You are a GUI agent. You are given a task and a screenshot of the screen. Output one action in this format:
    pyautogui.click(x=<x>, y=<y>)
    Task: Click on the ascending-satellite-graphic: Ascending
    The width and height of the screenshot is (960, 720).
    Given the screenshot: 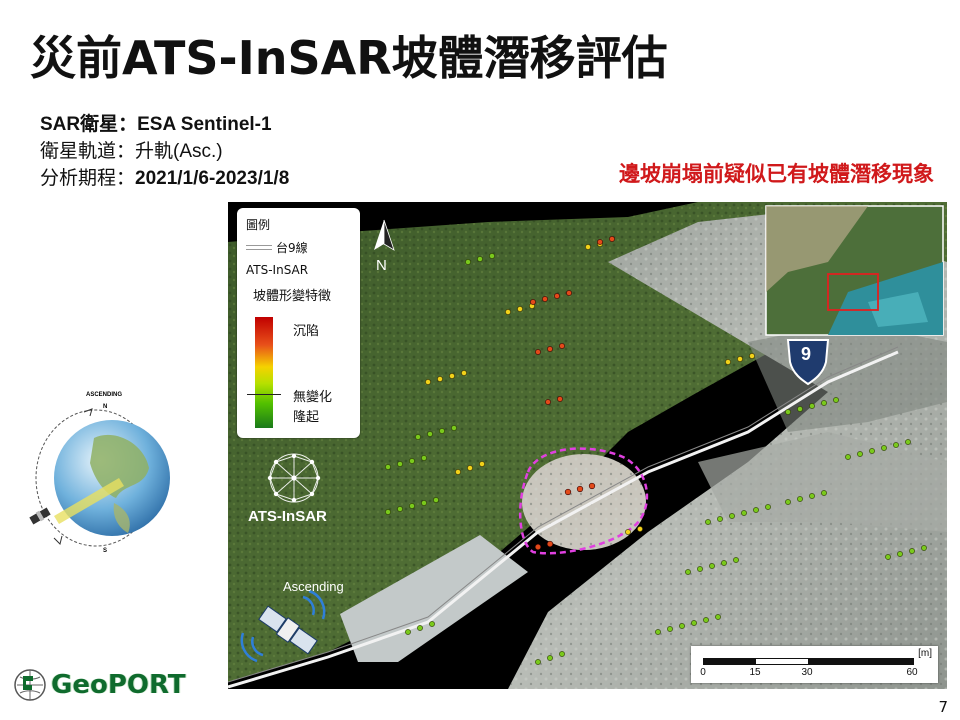 What is the action you would take?
    pyautogui.click(x=288, y=622)
    